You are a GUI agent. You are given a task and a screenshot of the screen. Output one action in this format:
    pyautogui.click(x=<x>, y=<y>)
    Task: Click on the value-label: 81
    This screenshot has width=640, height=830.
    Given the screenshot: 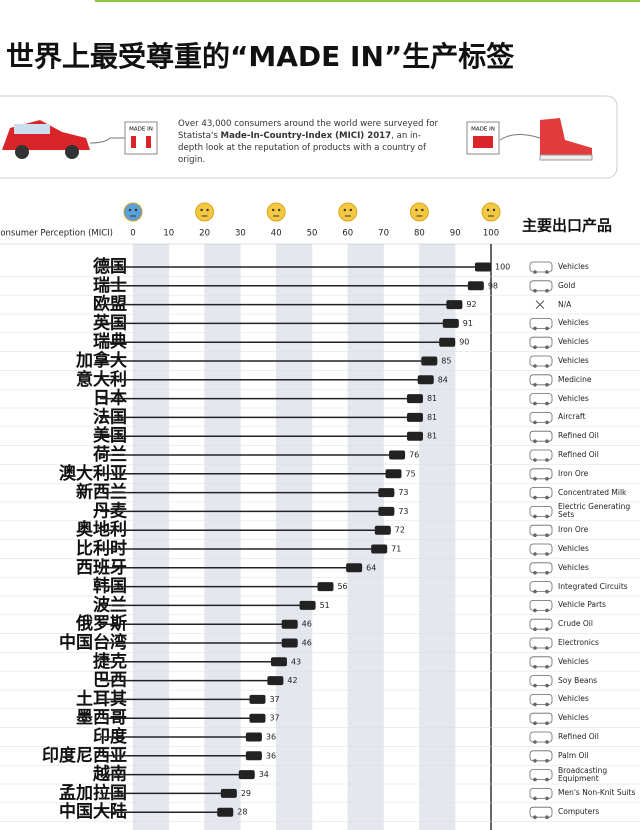 What is the action you would take?
    pyautogui.click(x=432, y=417)
    